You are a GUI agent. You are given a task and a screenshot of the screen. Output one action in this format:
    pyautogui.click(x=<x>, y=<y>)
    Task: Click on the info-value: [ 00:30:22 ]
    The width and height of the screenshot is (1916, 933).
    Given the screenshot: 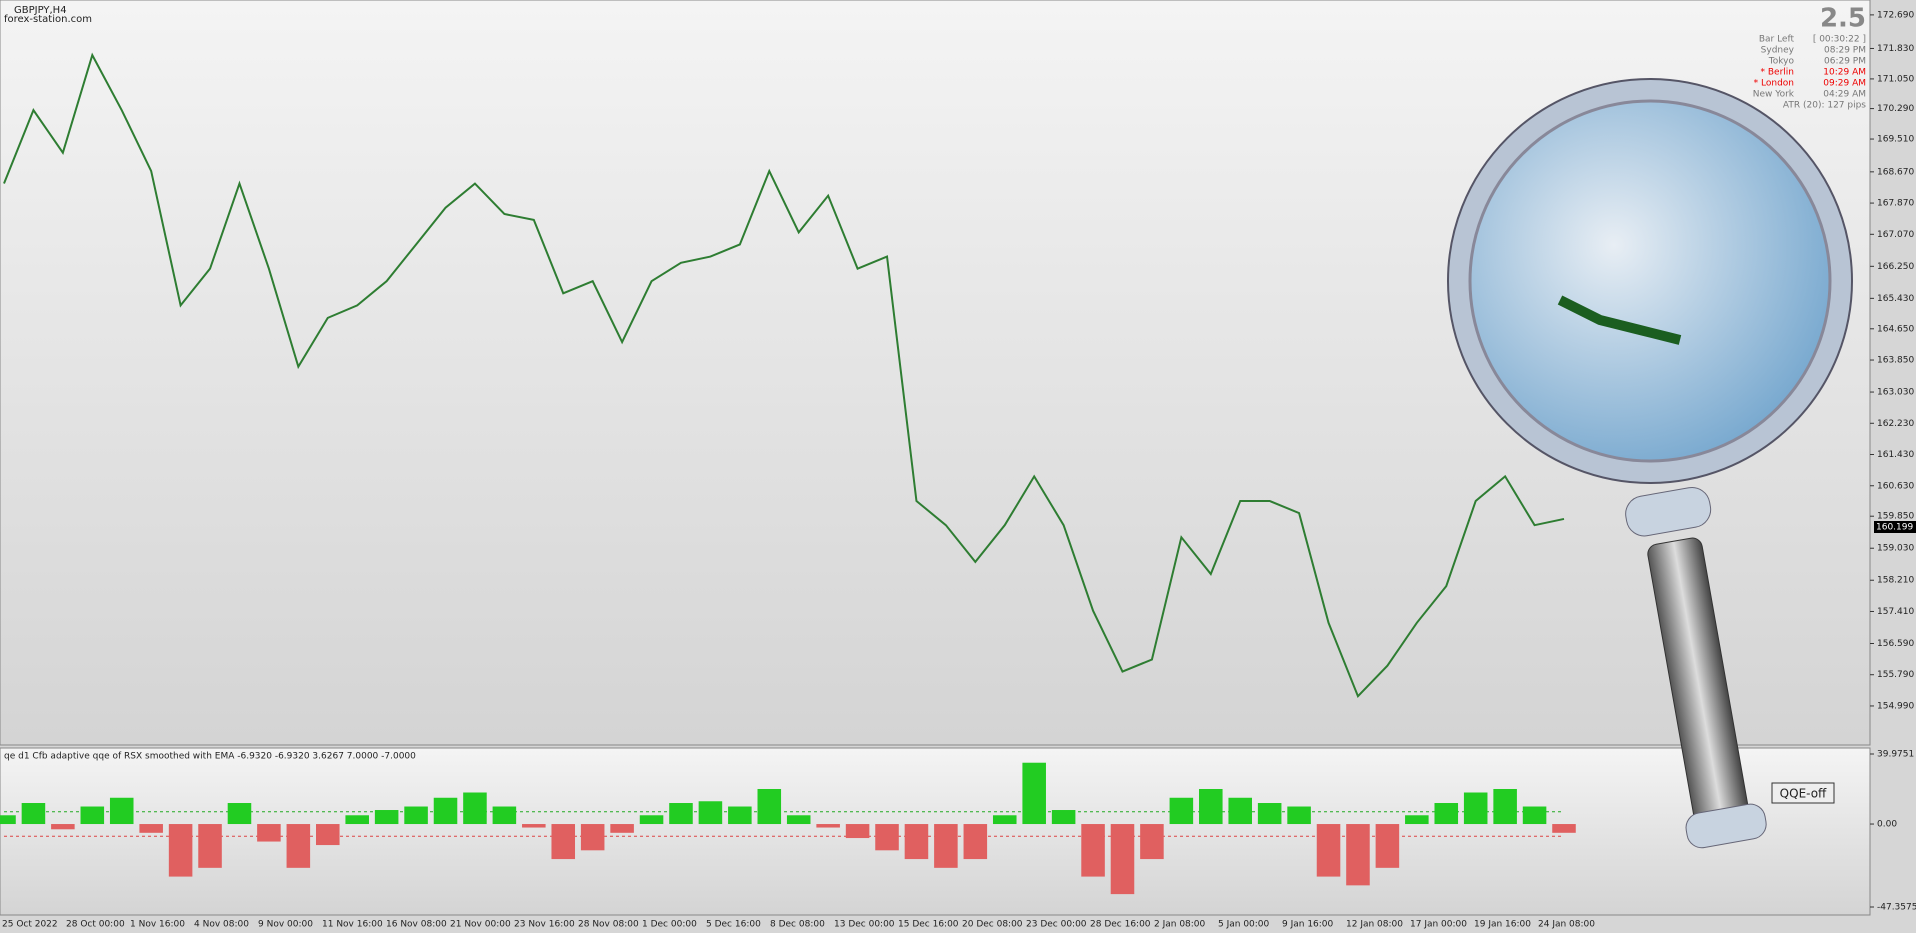 What is the action you would take?
    pyautogui.click(x=1839, y=40)
    